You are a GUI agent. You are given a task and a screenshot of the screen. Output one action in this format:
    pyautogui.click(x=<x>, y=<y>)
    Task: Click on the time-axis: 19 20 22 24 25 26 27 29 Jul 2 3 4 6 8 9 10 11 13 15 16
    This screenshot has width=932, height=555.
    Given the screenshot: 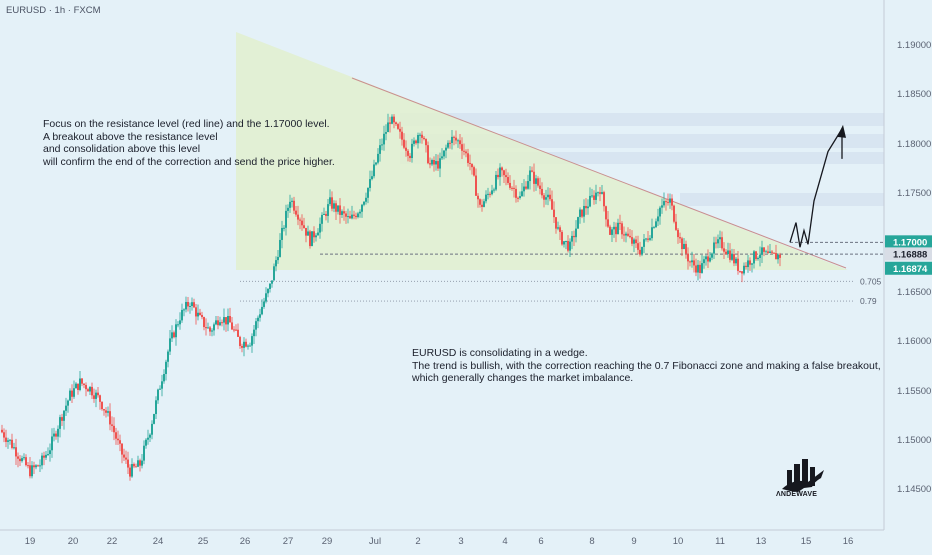 What is the action you would take?
    pyautogui.click(x=439, y=541)
    